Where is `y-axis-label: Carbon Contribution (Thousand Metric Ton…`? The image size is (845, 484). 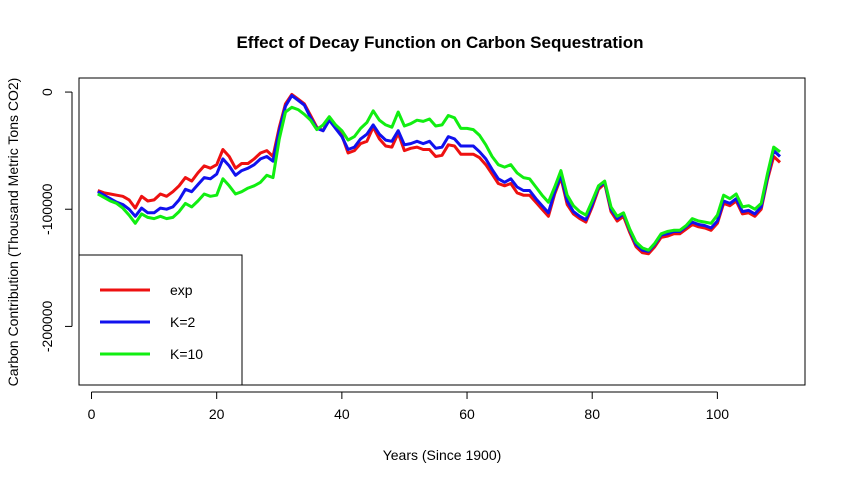
y-axis-label: Carbon Contribution (Thousand Metric Ton… is located at coordinates (13, 232).